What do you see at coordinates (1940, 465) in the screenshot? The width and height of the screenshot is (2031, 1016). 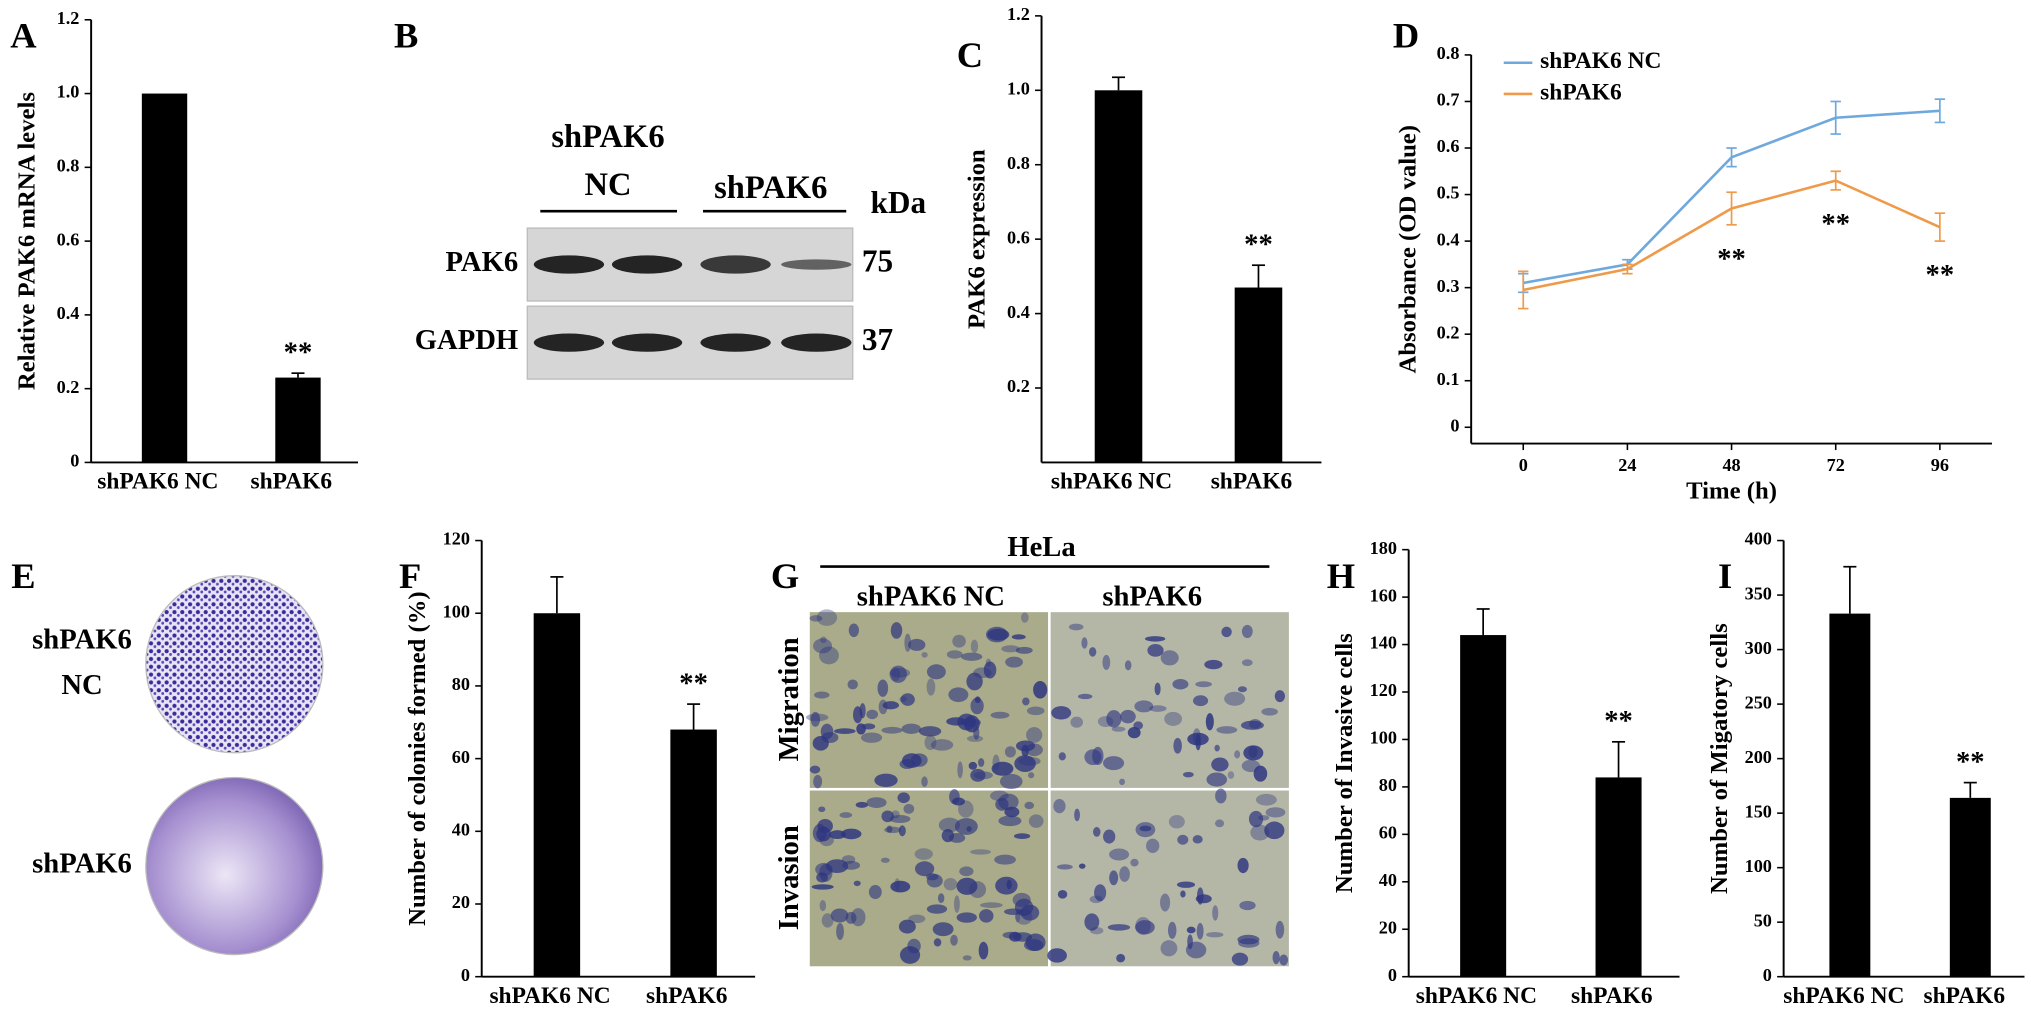 I see `x-tick-label: 96` at bounding box center [1940, 465].